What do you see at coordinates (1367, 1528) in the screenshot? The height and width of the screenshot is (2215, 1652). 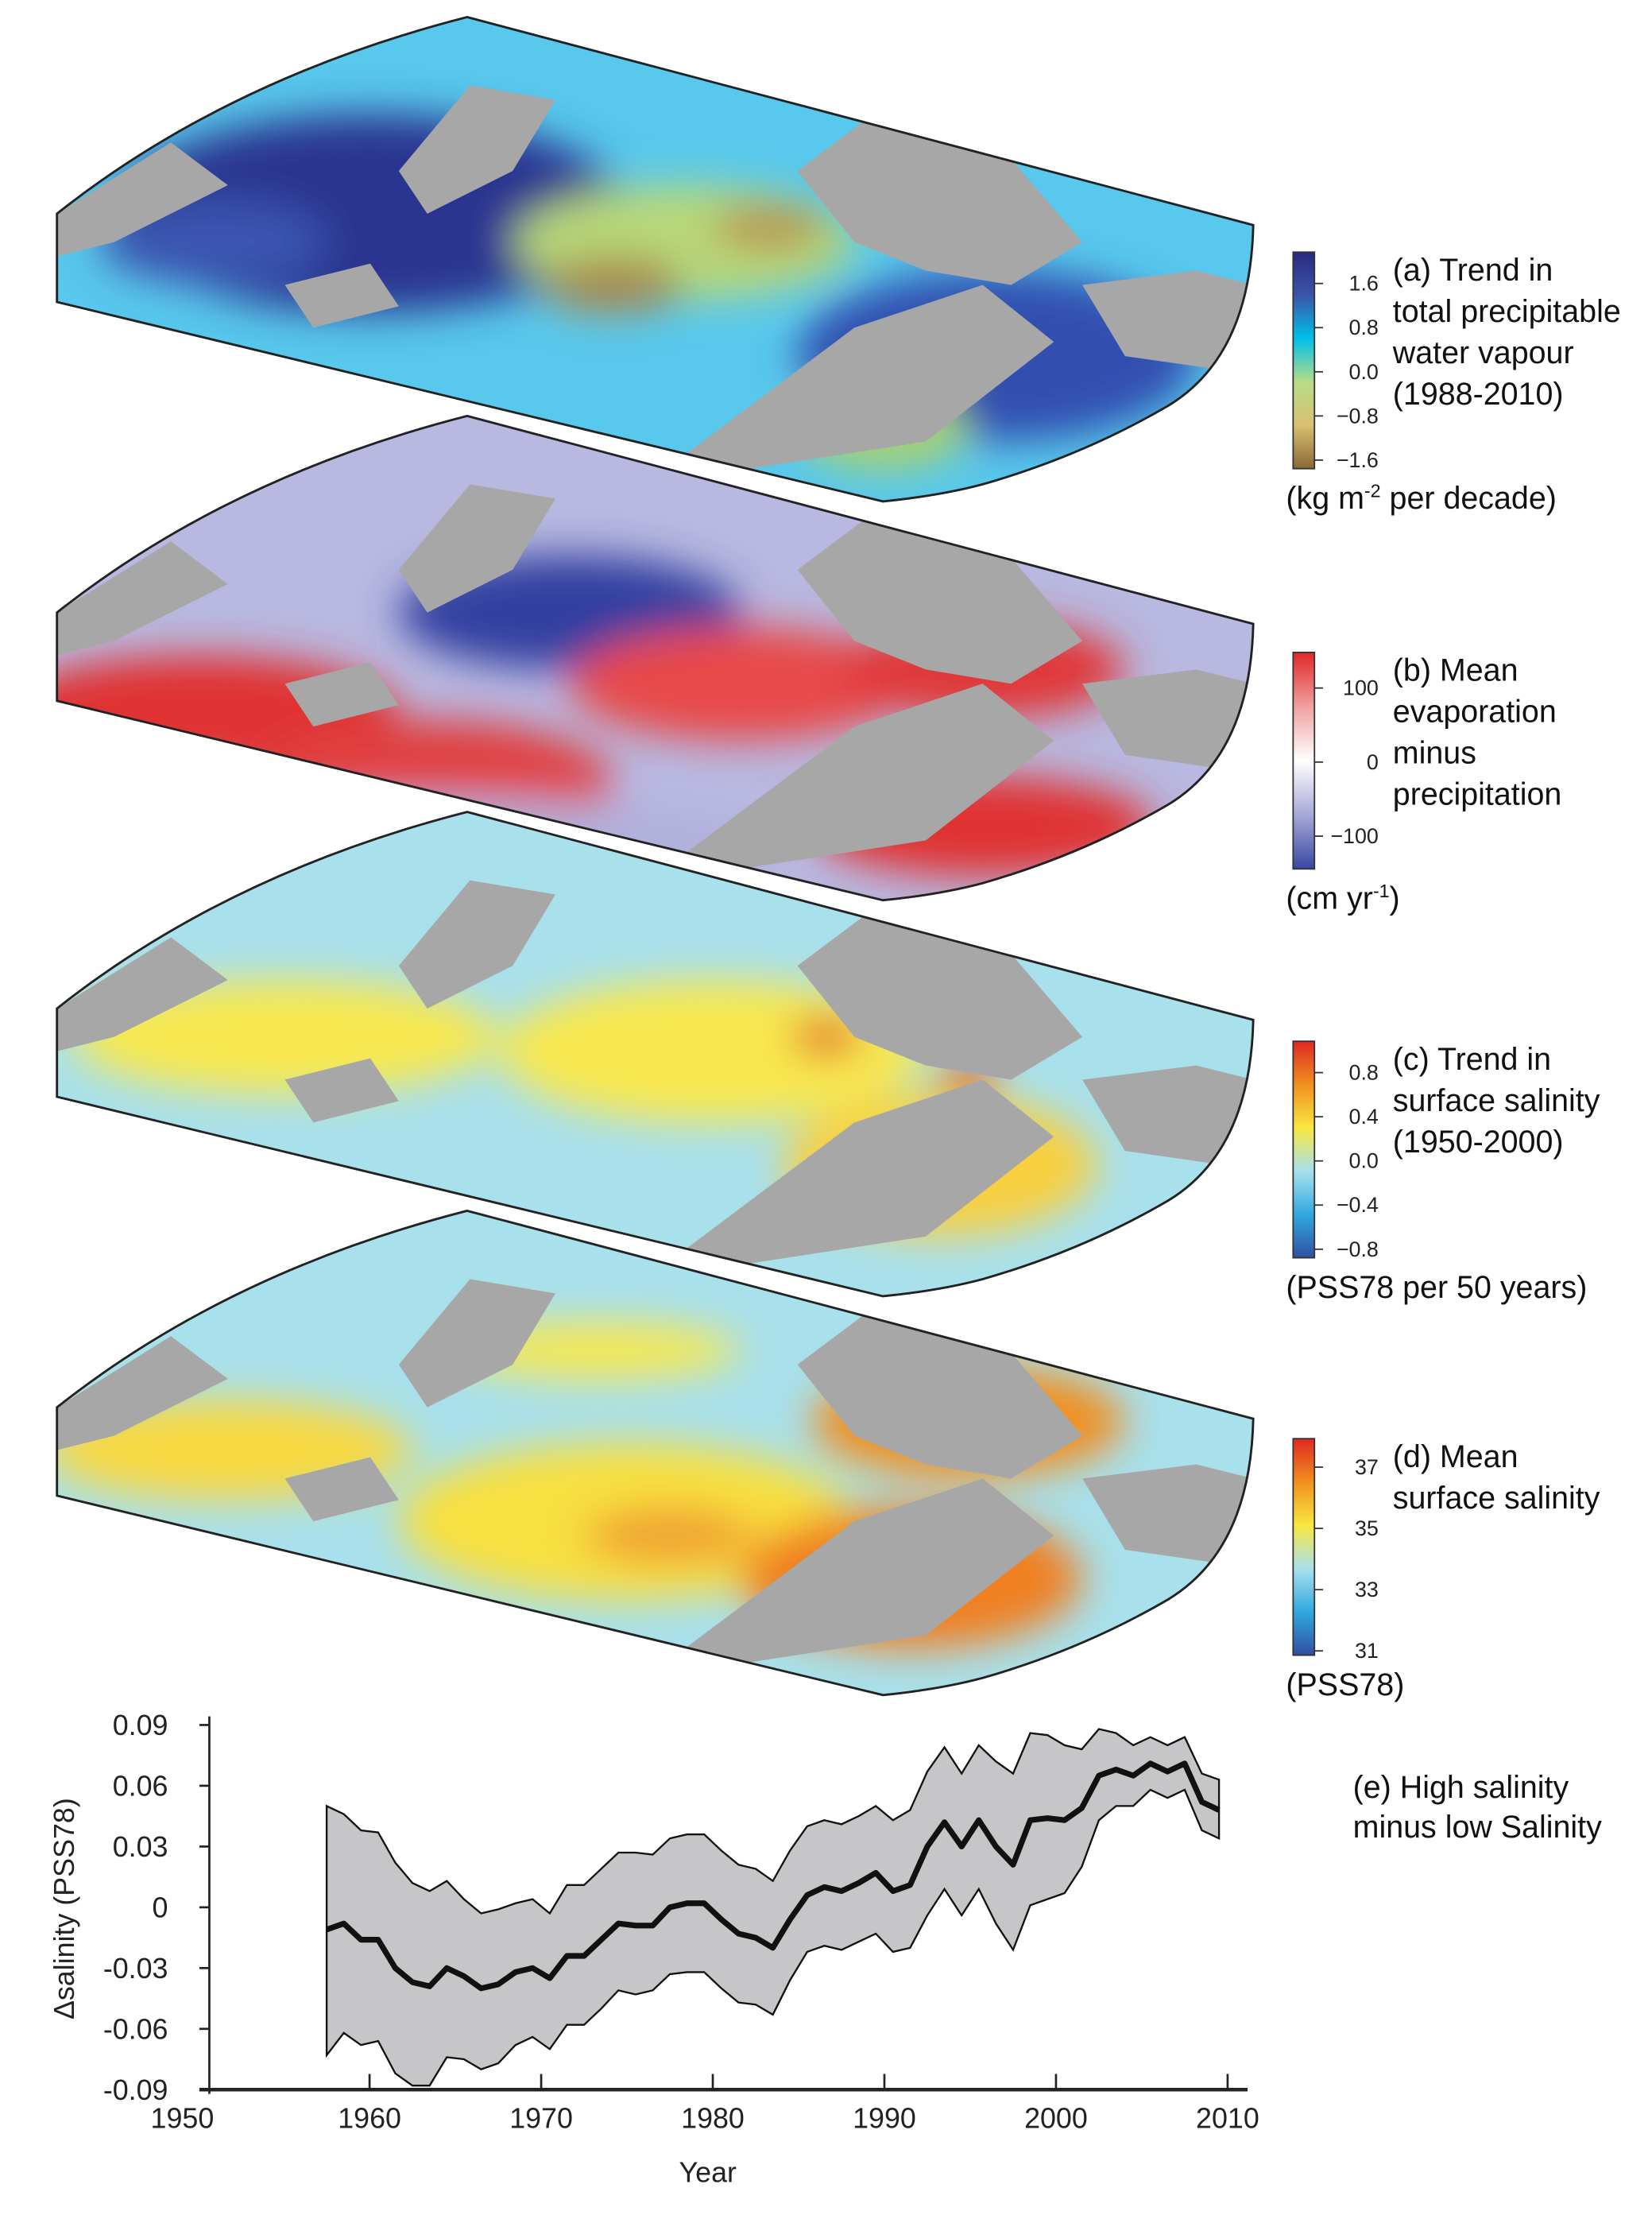 I see `colorbar-tick-label: 35` at bounding box center [1367, 1528].